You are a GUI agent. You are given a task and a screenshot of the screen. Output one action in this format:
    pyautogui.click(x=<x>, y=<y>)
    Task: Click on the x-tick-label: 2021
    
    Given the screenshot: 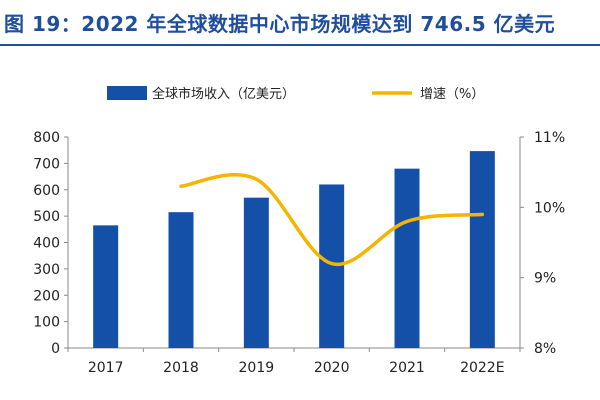 What is the action you would take?
    pyautogui.click(x=407, y=368)
    